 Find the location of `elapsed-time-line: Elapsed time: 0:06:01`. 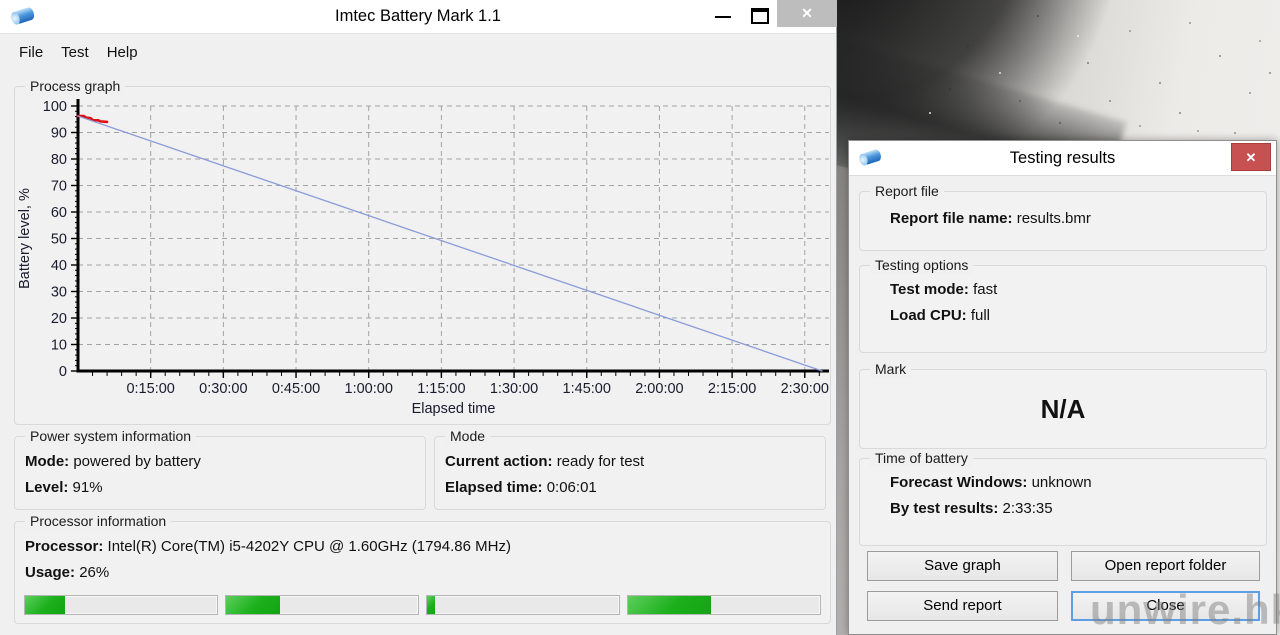

elapsed-time-line: Elapsed time: 0:06:01 is located at coordinates (635, 488).